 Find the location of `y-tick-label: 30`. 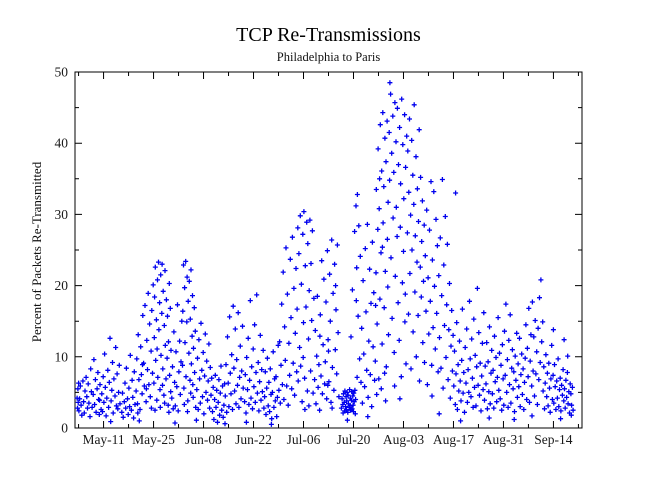

y-tick-label: 30 is located at coordinates (62, 214).